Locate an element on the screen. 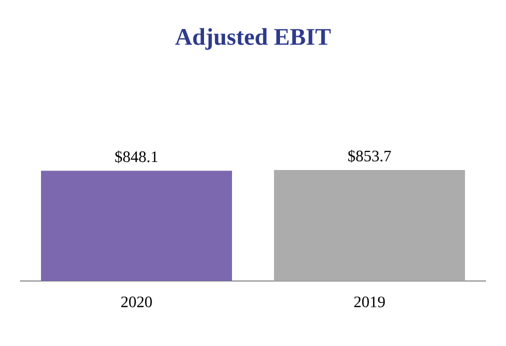 This screenshot has height=346, width=506. data-label: $853.7 is located at coordinates (369, 156).